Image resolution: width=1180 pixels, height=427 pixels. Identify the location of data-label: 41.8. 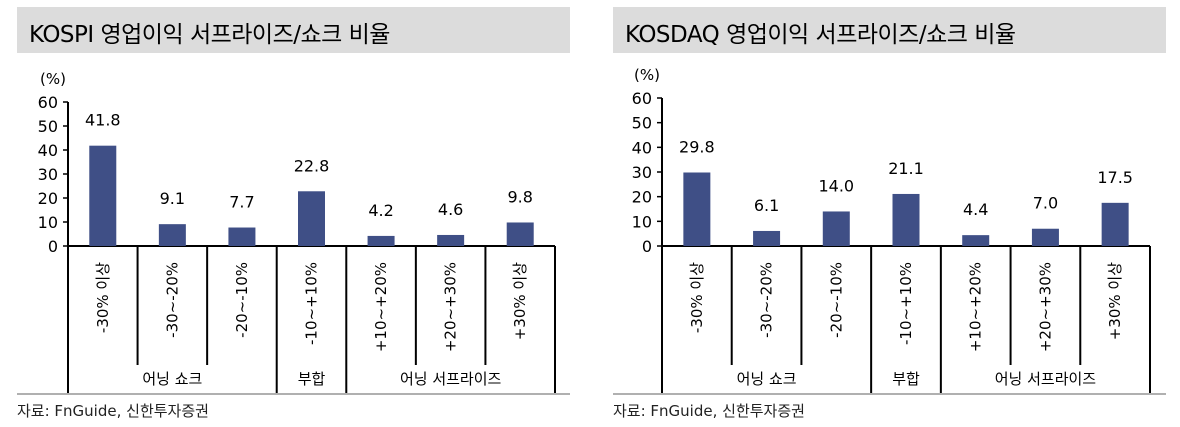
(103, 120).